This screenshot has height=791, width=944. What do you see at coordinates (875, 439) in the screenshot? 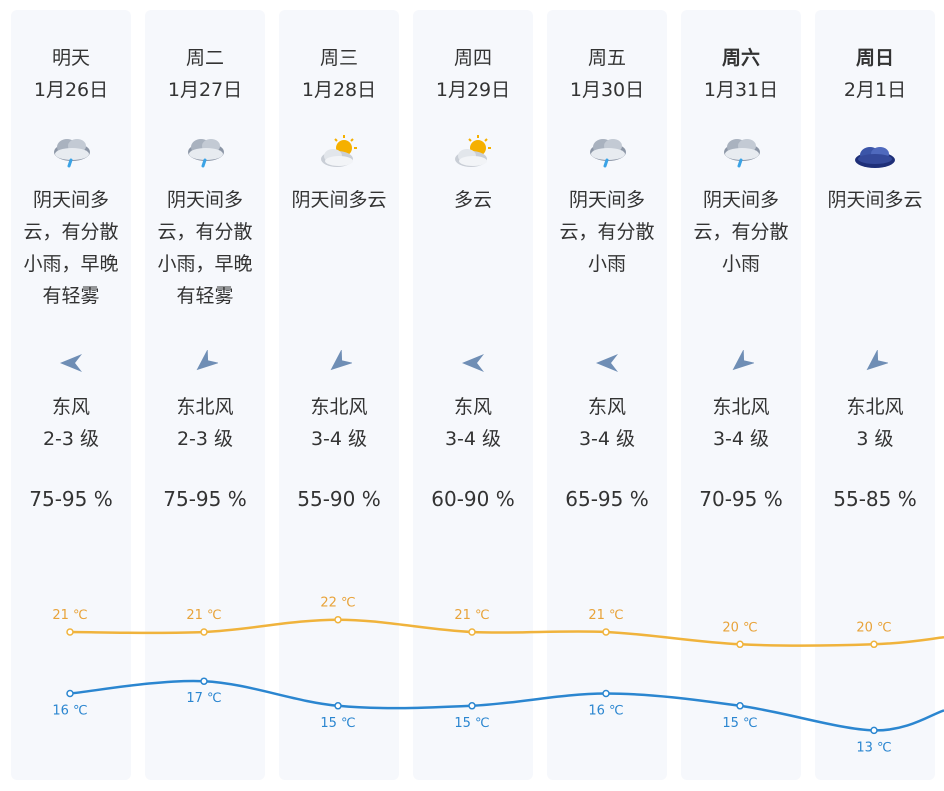
I see `wind-level: 3 级` at bounding box center [875, 439].